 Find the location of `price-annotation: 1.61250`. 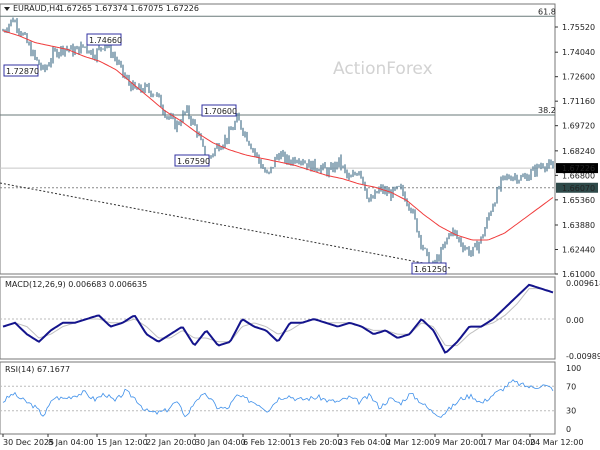

price-annotation: 1.61250 is located at coordinates (430, 269).